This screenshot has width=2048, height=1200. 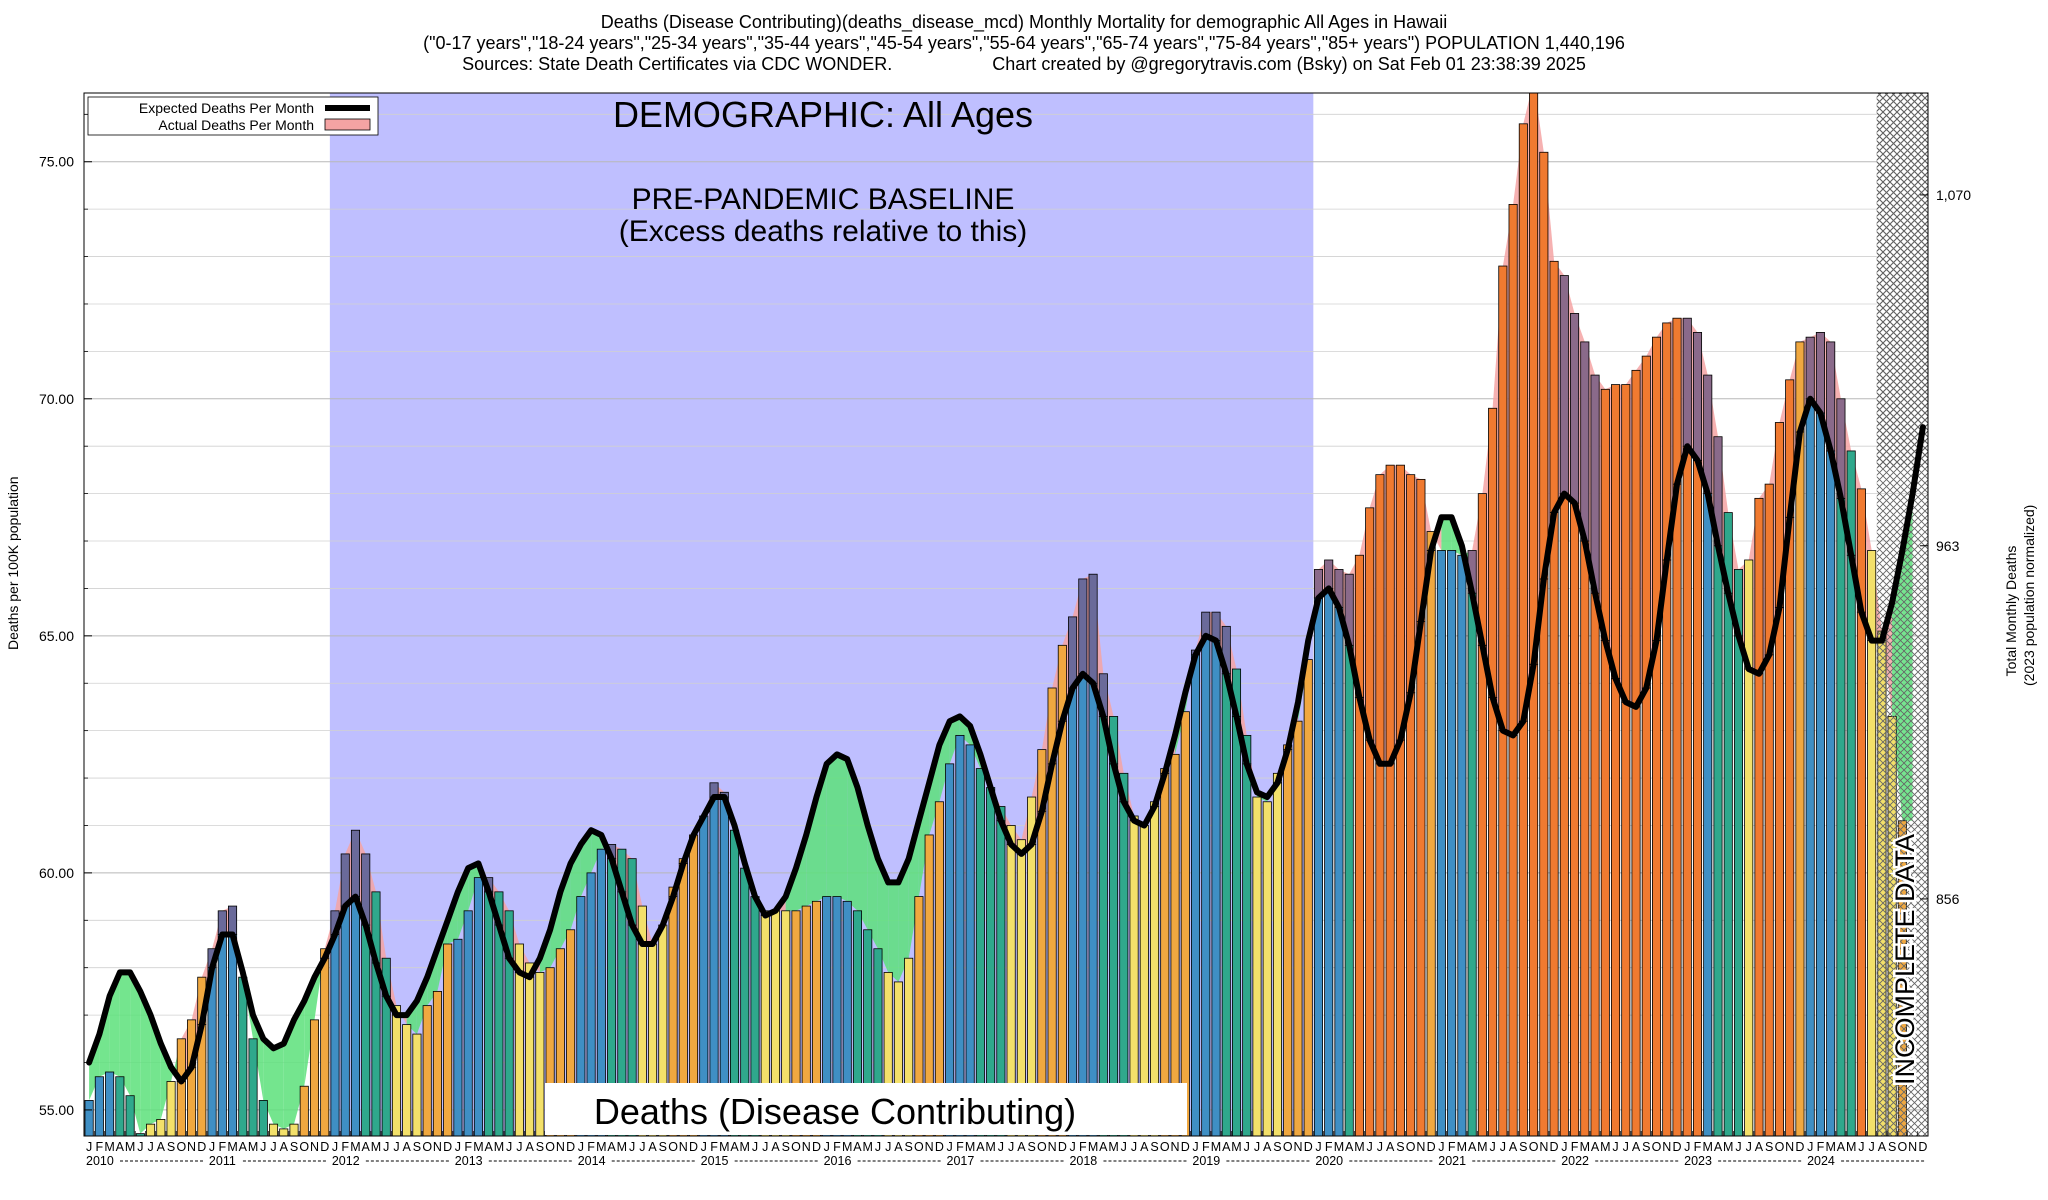 I want to click on y-tick-label: 60.00, so click(x=56, y=873).